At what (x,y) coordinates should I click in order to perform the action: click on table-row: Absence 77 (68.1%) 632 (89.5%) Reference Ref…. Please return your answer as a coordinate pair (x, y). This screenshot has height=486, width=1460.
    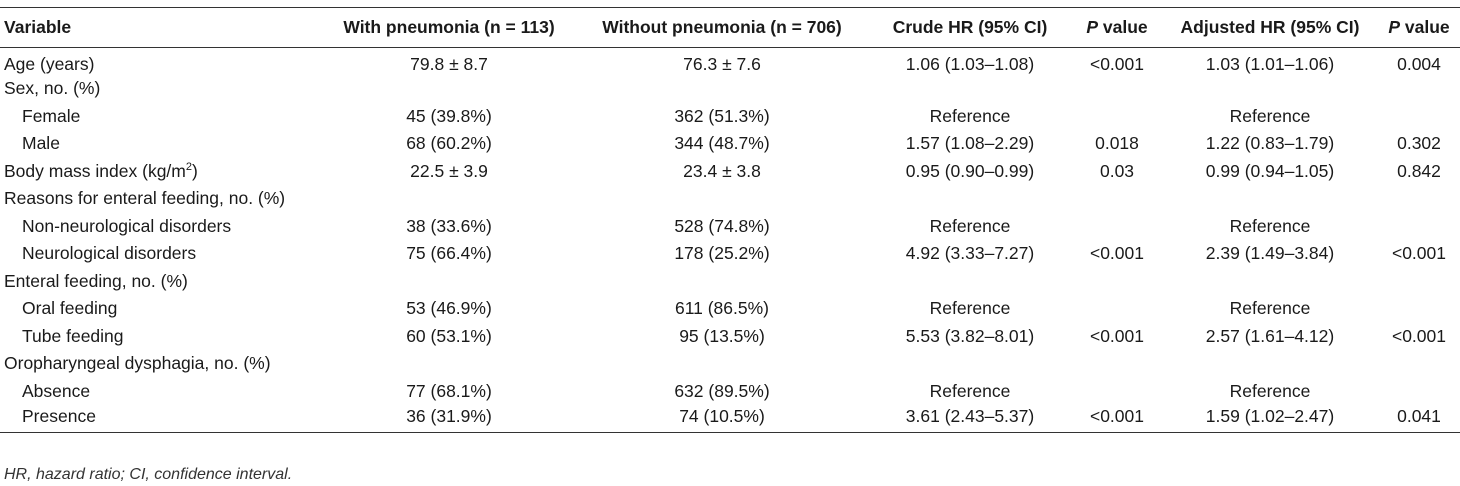
    Looking at the image, I should click on (730, 392).